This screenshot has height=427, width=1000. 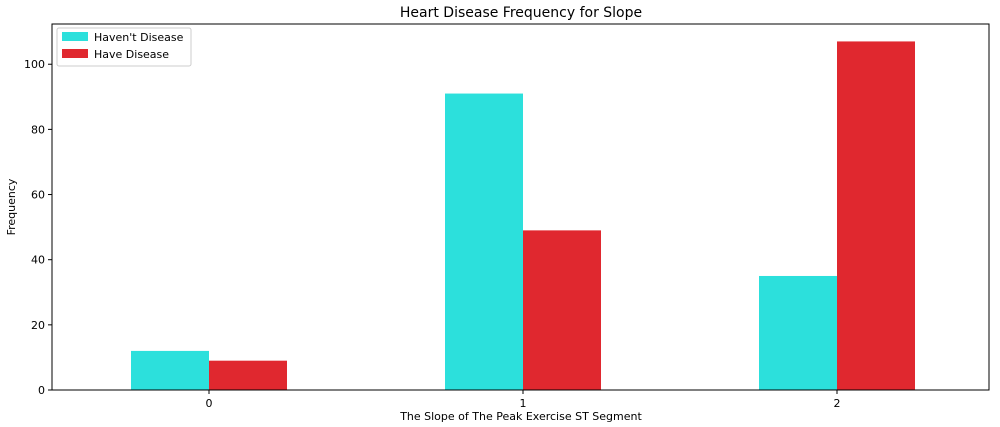 I want to click on legend-box, so click(x=124, y=47).